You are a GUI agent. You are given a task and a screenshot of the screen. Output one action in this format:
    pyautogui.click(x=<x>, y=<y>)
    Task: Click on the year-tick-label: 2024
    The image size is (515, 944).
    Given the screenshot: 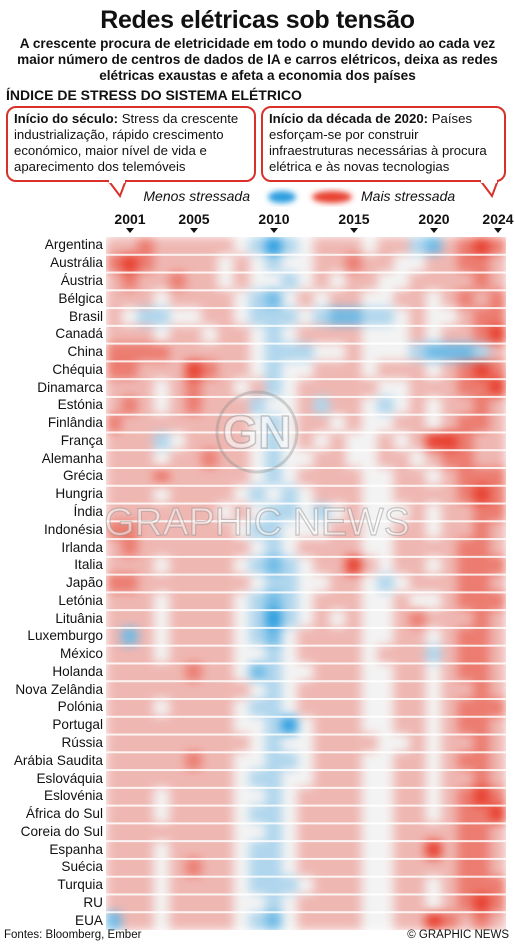 What is the action you would take?
    pyautogui.click(x=498, y=219)
    